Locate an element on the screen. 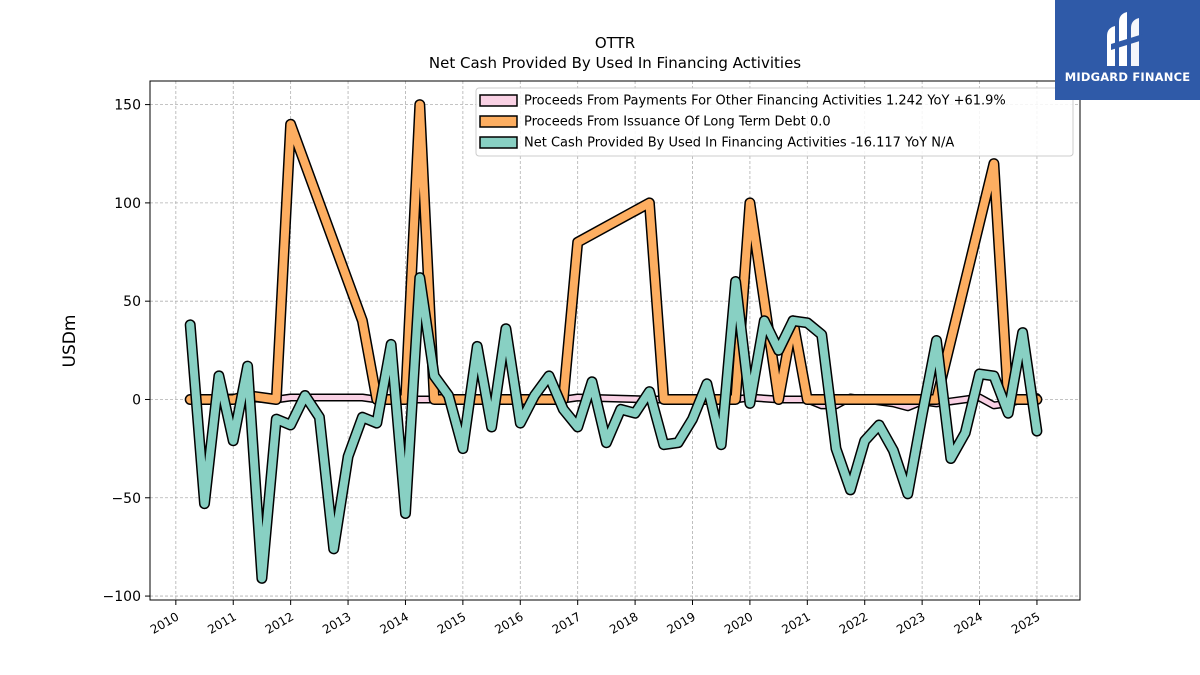 This screenshot has height=675, width=1200. brand-logo: MIDGARD FINANCE is located at coordinates (1127, 50).